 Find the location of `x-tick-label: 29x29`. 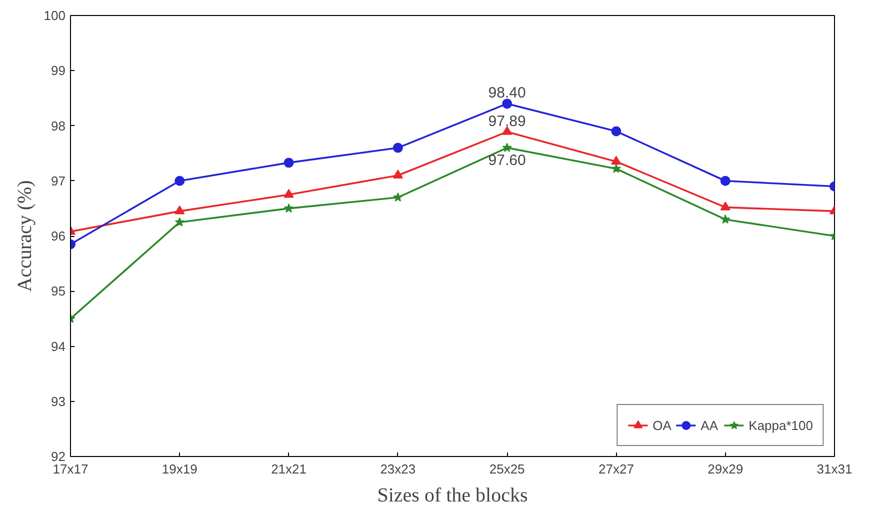

x-tick-label: 29x29 is located at coordinates (726, 469).